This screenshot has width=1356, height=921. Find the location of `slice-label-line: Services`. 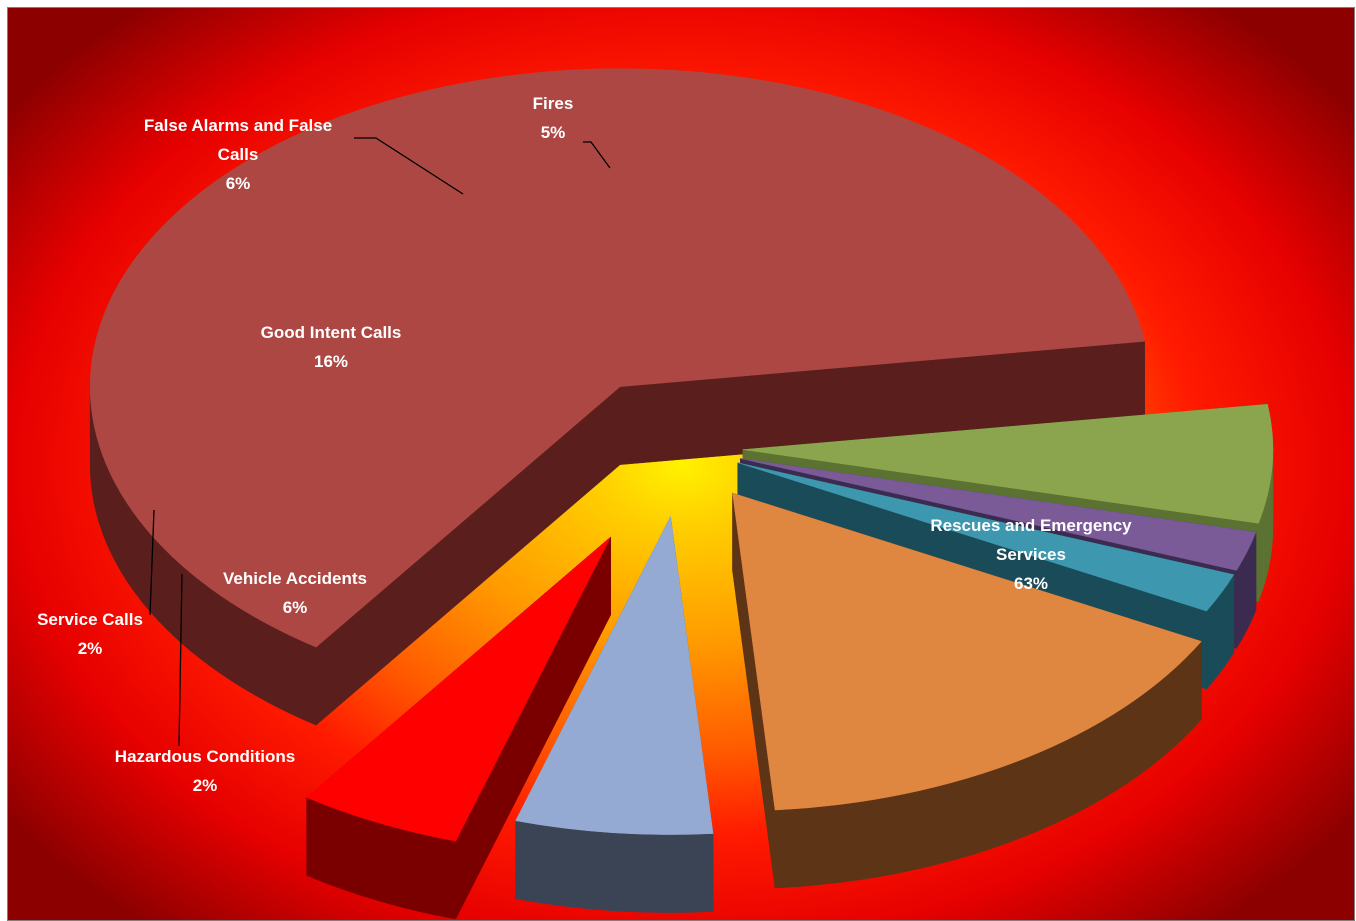

slice-label-line: Services is located at coordinates (1031, 554).